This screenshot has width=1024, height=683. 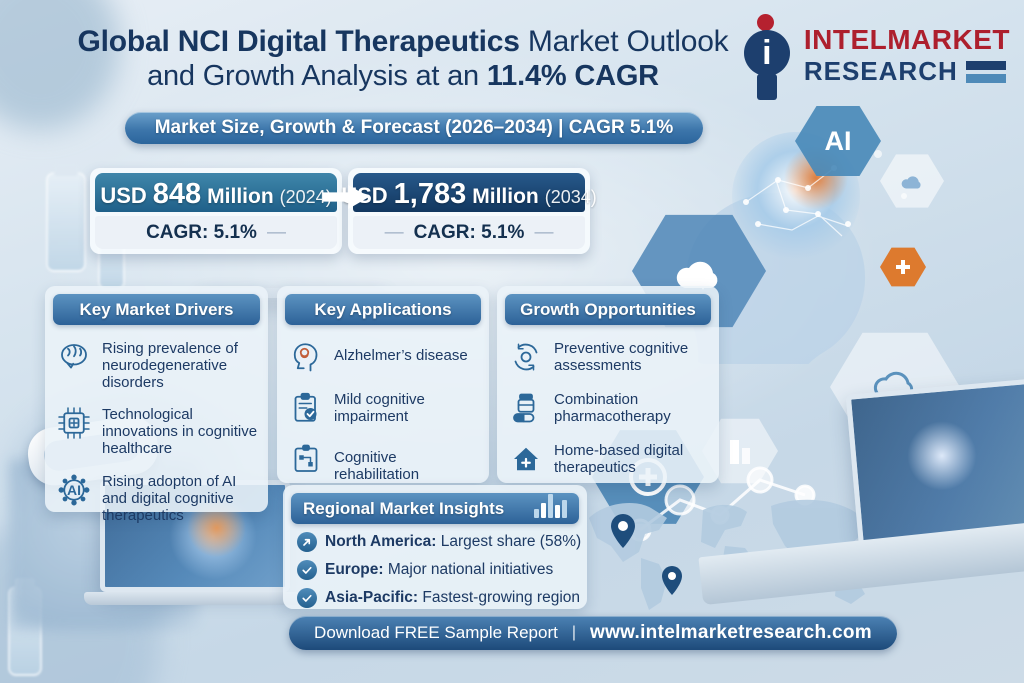 What do you see at coordinates (354, 569) in the screenshot?
I see `region-name: Europe:` at bounding box center [354, 569].